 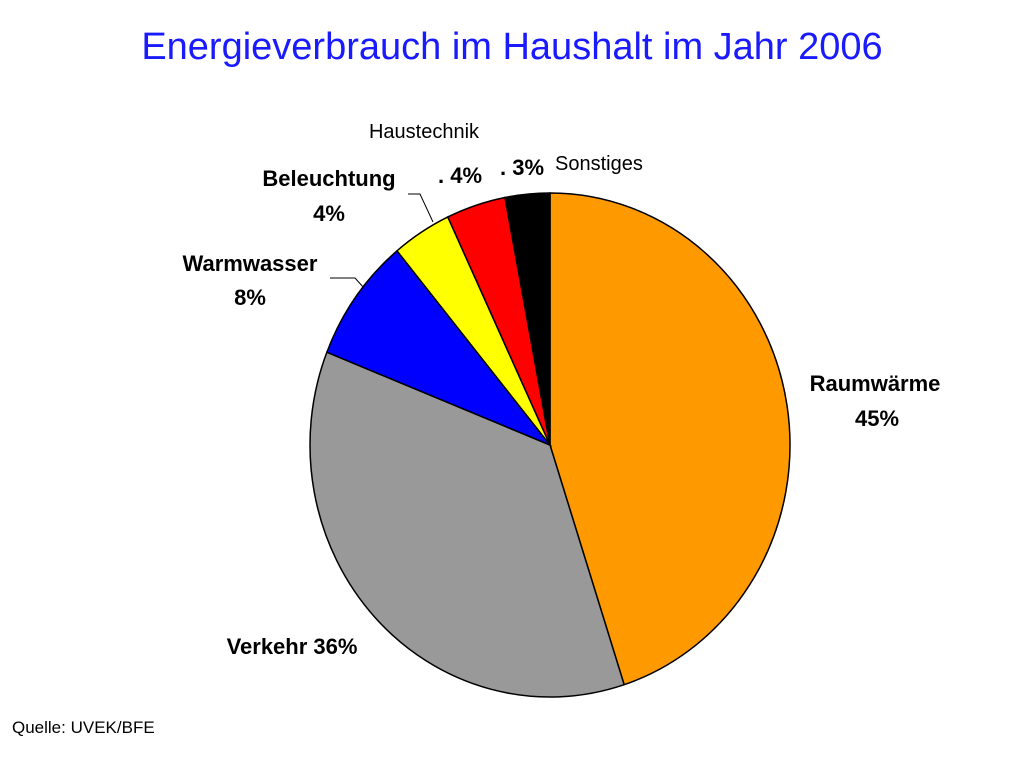 What do you see at coordinates (875, 383) in the screenshot?
I see `label-raumwaerme-name: Raumwärme` at bounding box center [875, 383].